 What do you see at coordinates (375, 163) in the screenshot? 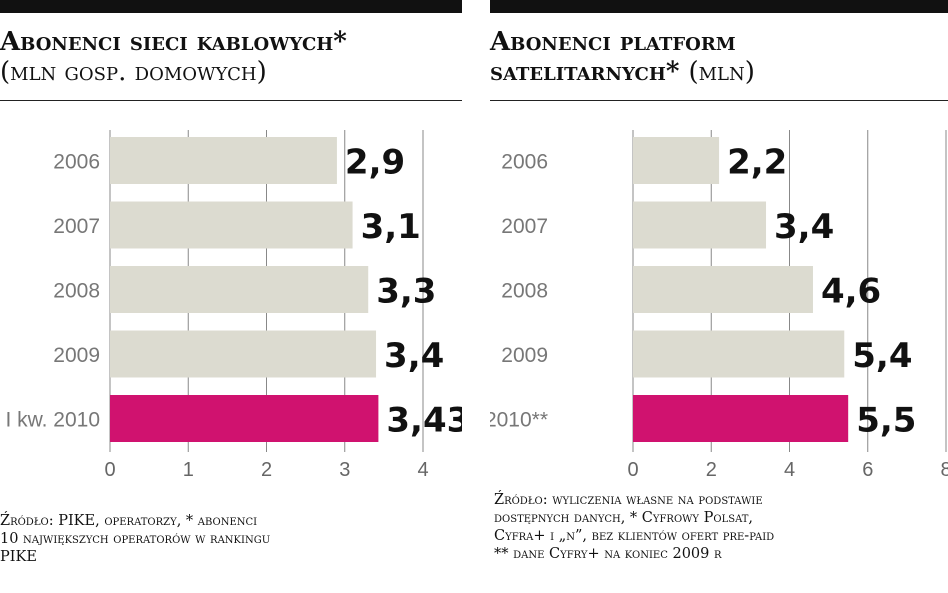
I see `value-label: 2,9` at bounding box center [375, 163].